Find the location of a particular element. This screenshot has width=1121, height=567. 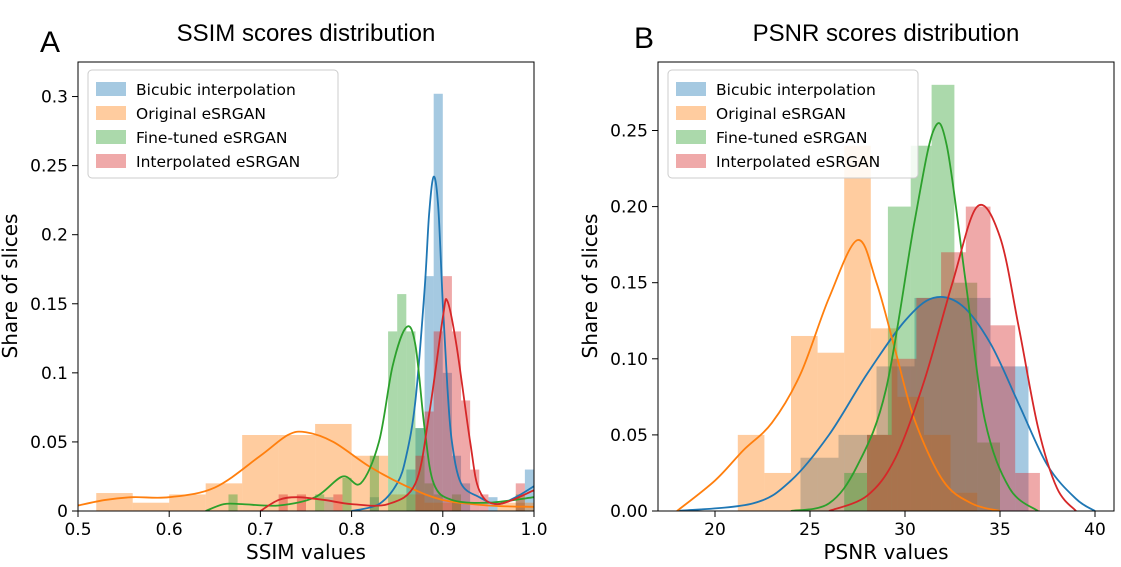

y-tick-label: 0 is located at coordinates (62, 512).